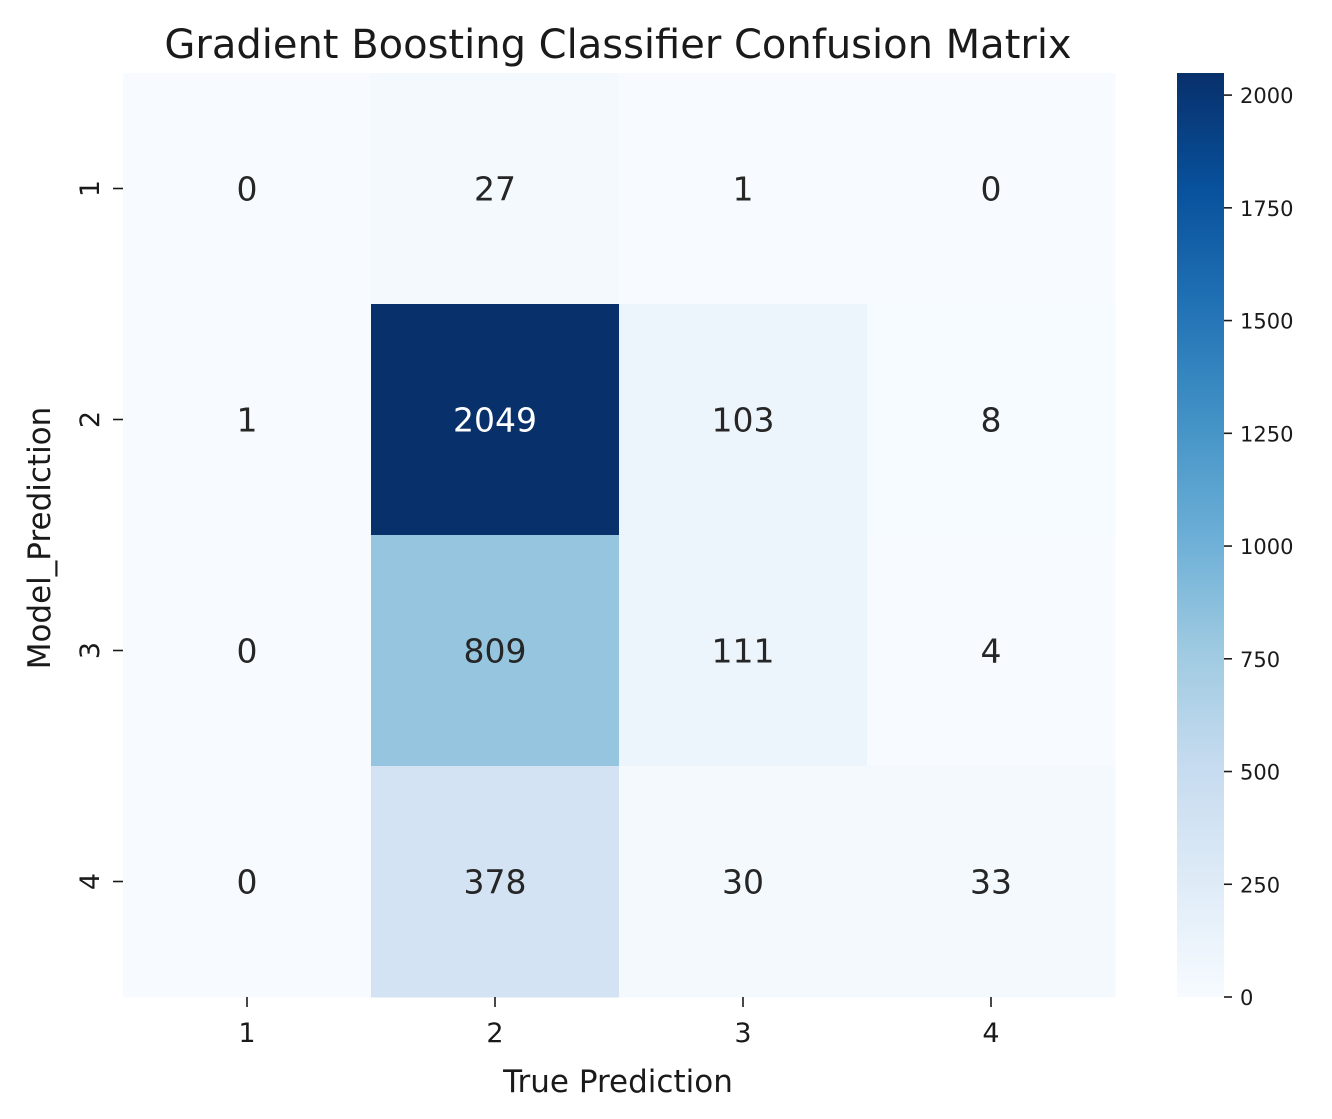 The height and width of the screenshot is (1119, 1332). What do you see at coordinates (246, 1033) in the screenshot?
I see `x-tick-label-1: 1` at bounding box center [246, 1033].